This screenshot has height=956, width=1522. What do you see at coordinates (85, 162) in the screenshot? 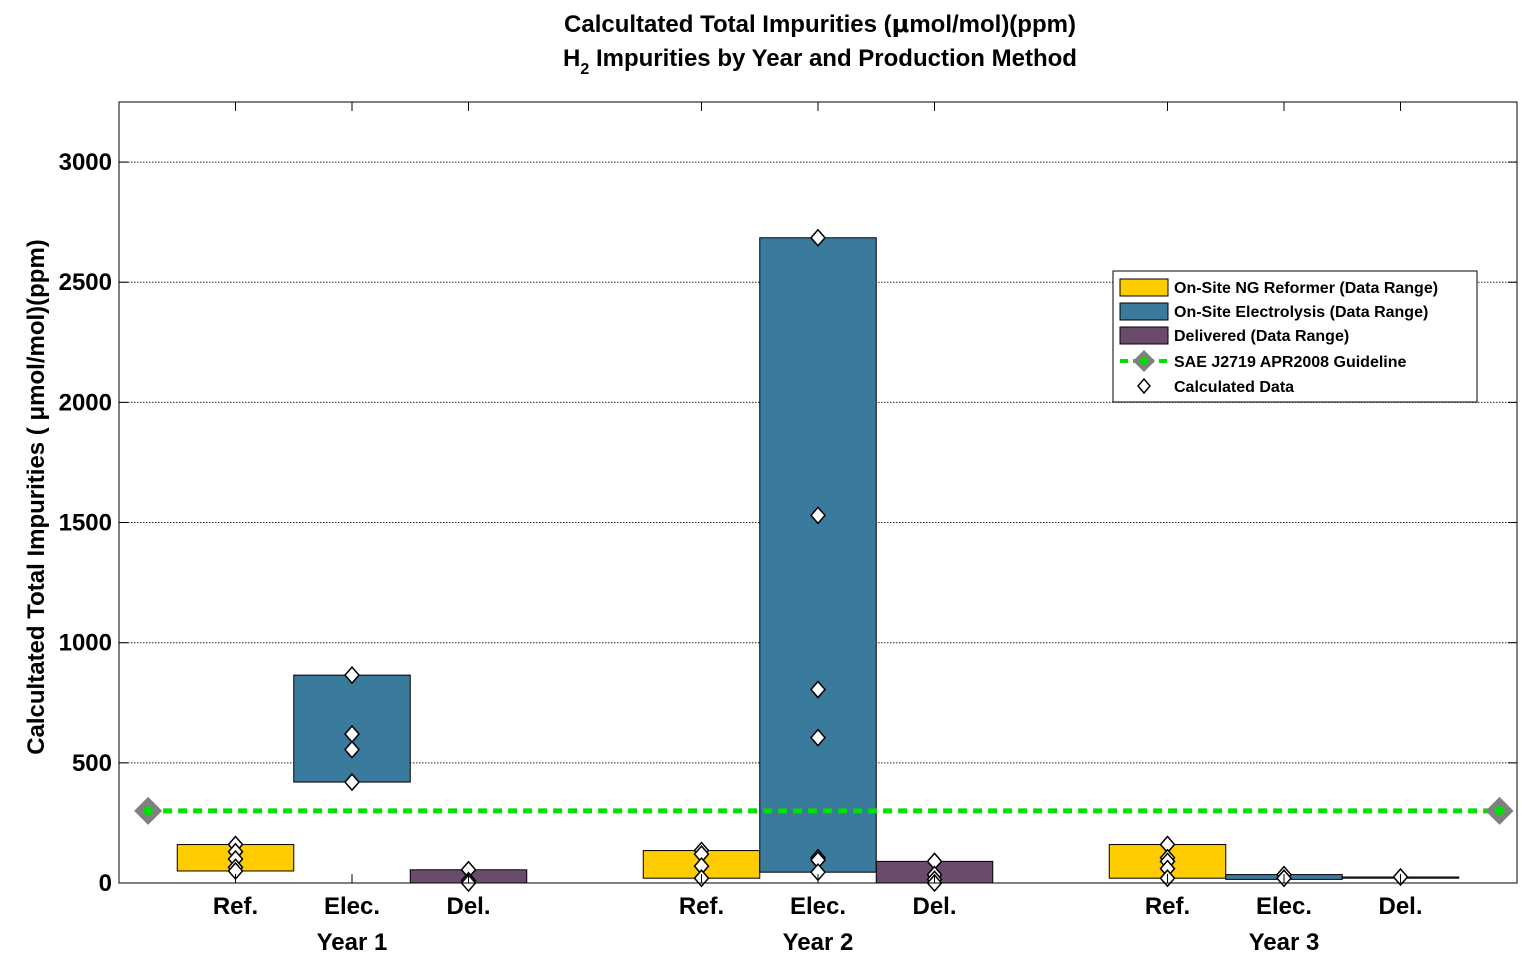
I see `y-tick-label: 3000` at bounding box center [85, 162].